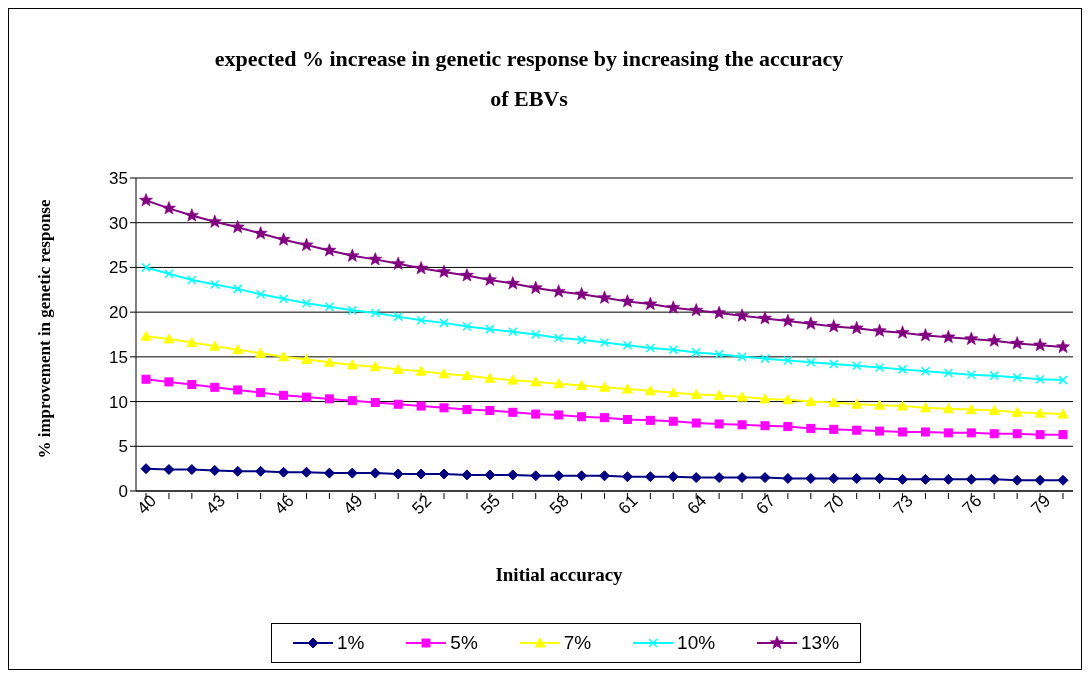  What do you see at coordinates (123, 447) in the screenshot?
I see `y-tick-label: 5` at bounding box center [123, 447].